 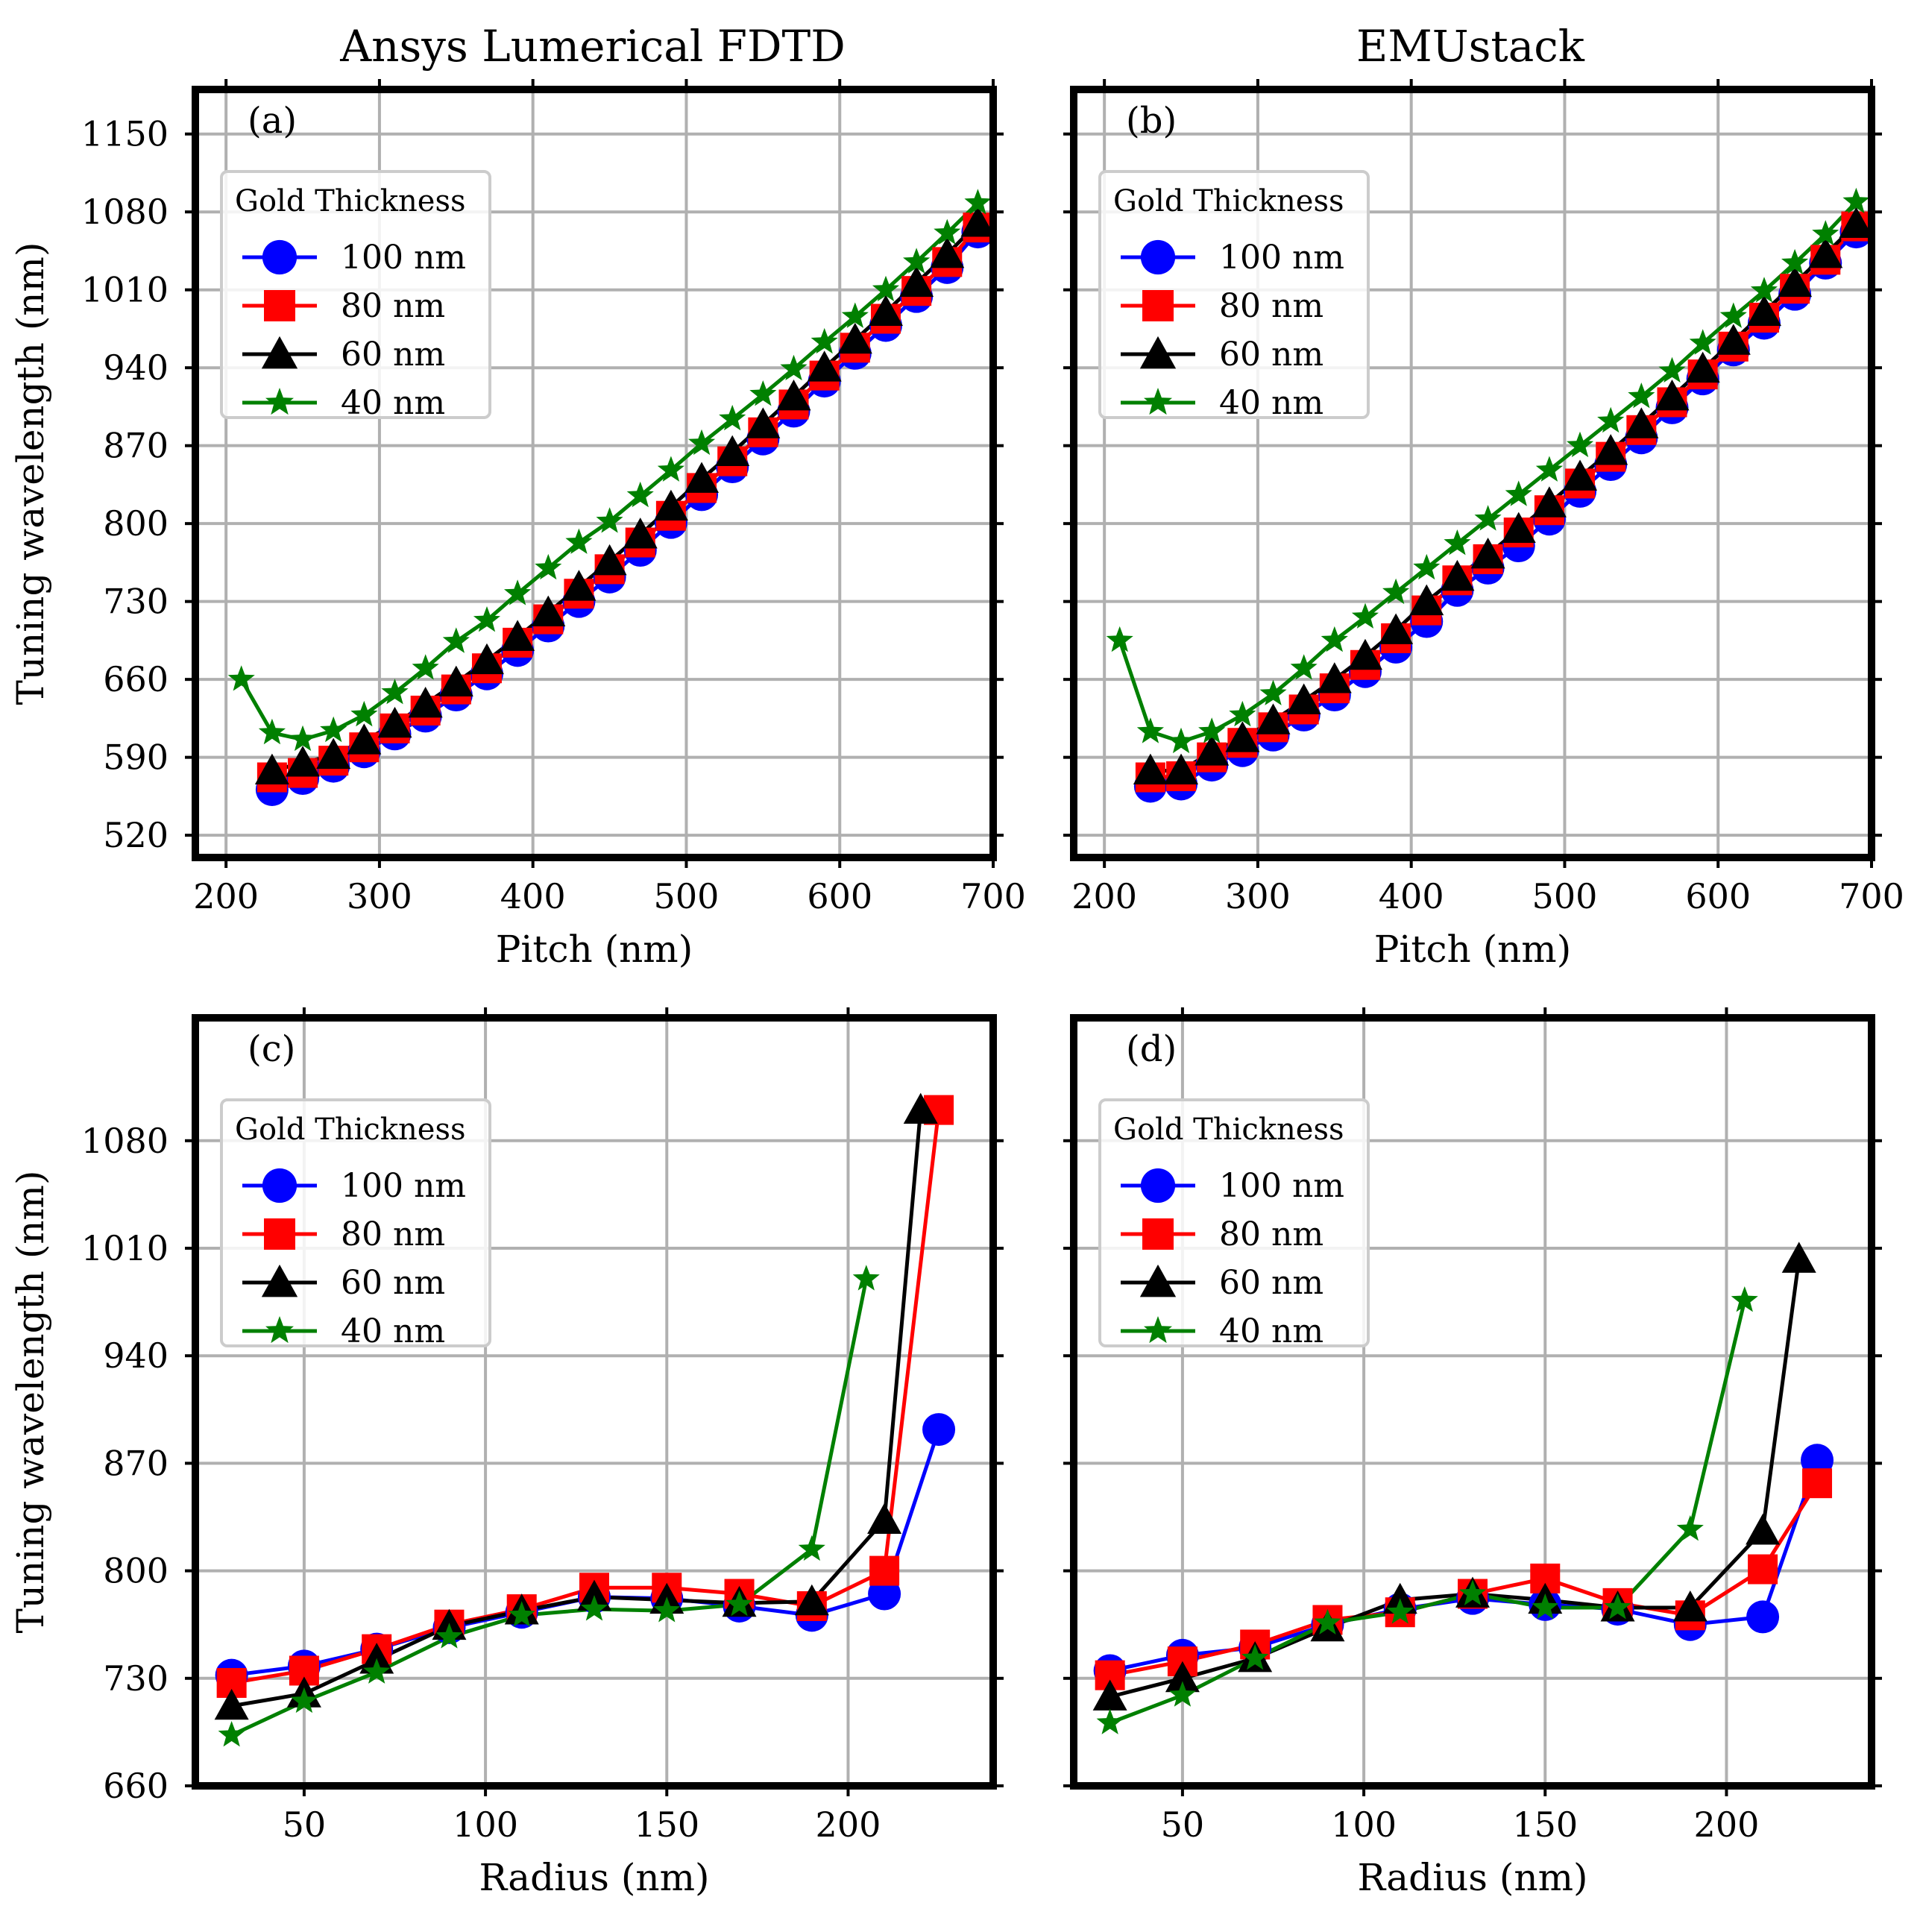 What do you see at coordinates (1411, 896) in the screenshot?
I see `x-tick-label: 400` at bounding box center [1411, 896].